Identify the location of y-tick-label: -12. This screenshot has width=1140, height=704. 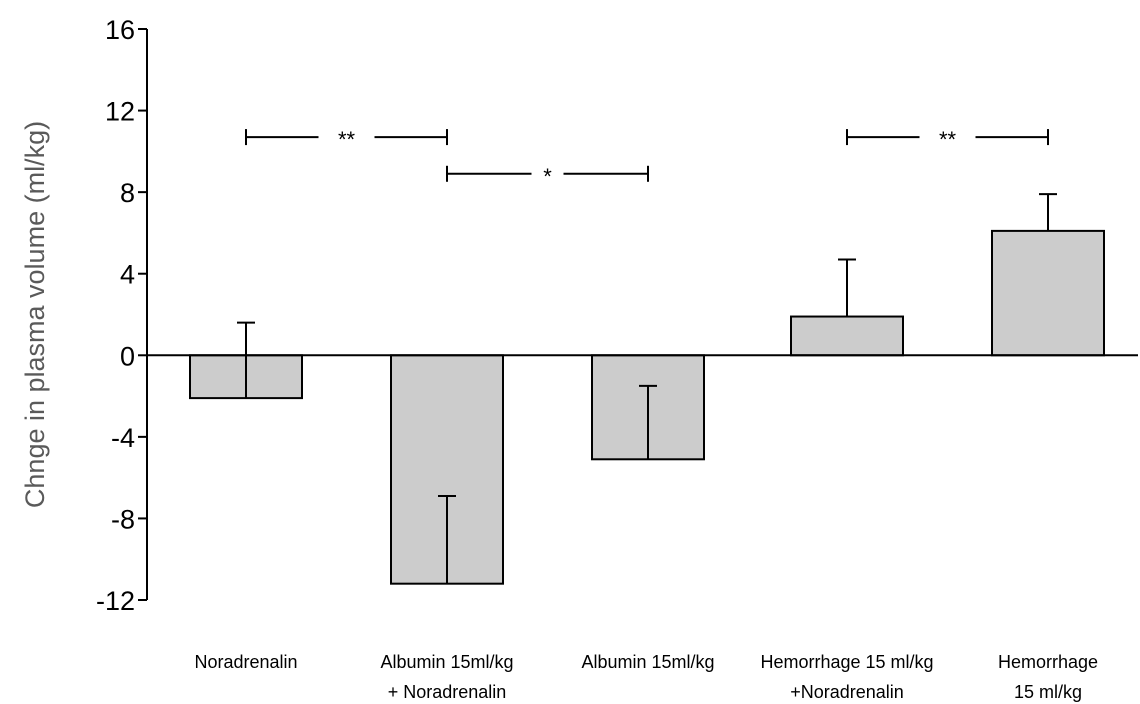
(115, 601).